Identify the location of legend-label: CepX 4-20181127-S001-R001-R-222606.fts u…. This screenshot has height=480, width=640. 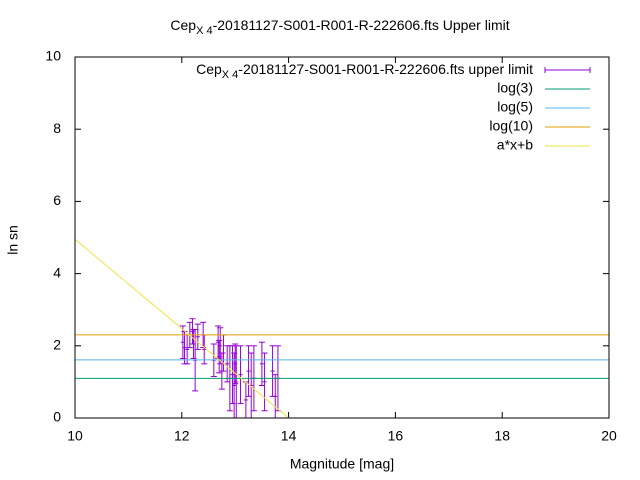
(364, 71).